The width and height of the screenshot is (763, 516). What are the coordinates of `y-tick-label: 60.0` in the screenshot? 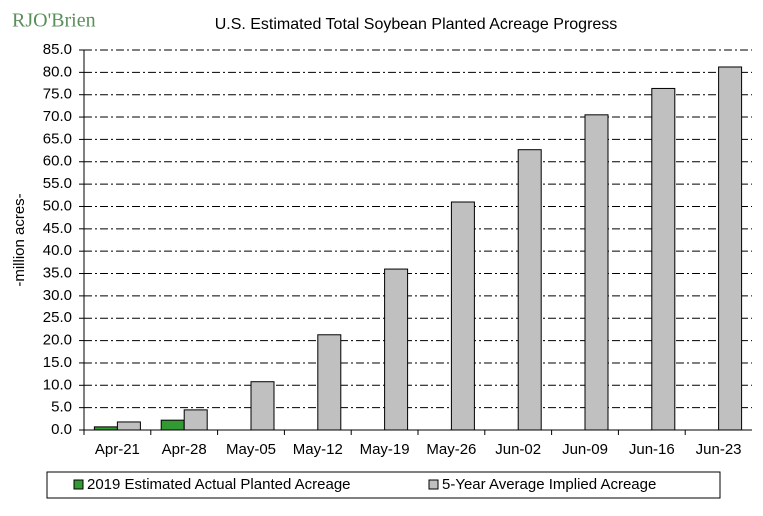 It's located at (57, 161).